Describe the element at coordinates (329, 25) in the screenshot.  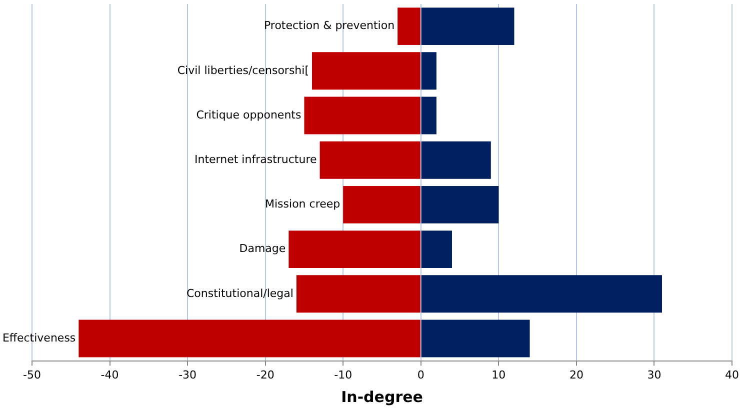
I see `y-tick-label: Protection & prevention` at that location.